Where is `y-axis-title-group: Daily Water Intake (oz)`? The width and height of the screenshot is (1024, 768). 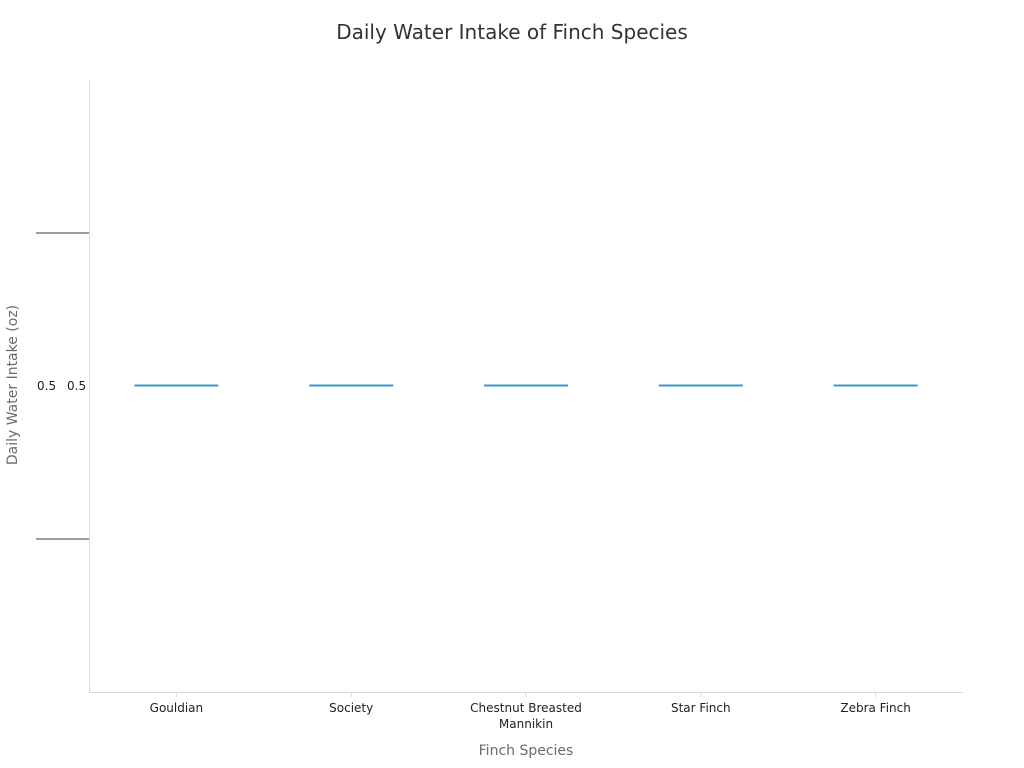
y-axis-title-group: Daily Water Intake (oz) is located at coordinates (13, 385).